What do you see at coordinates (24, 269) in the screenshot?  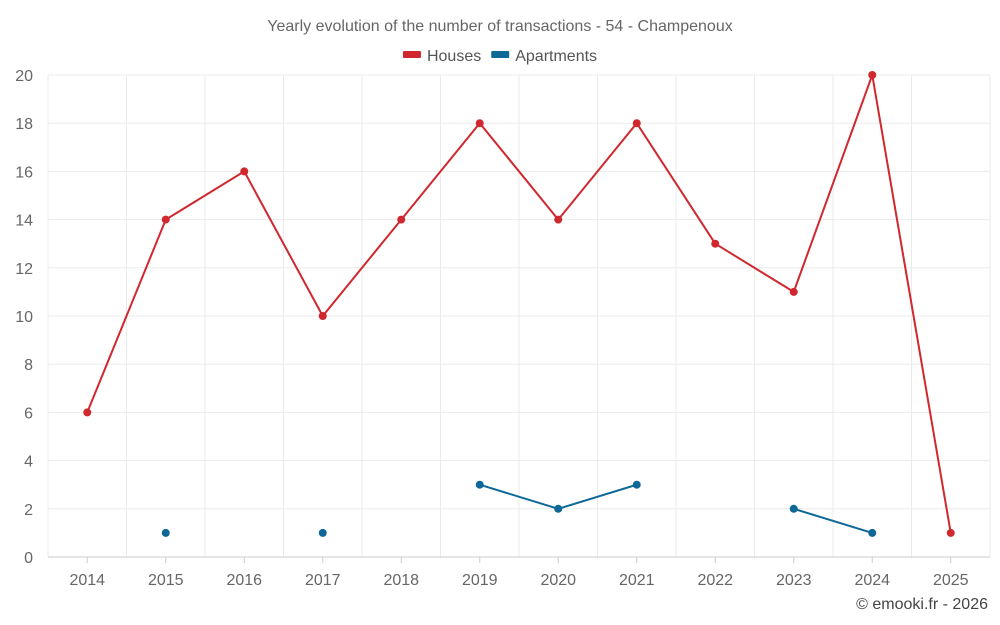 I see `y-tick-label: 12` at bounding box center [24, 269].